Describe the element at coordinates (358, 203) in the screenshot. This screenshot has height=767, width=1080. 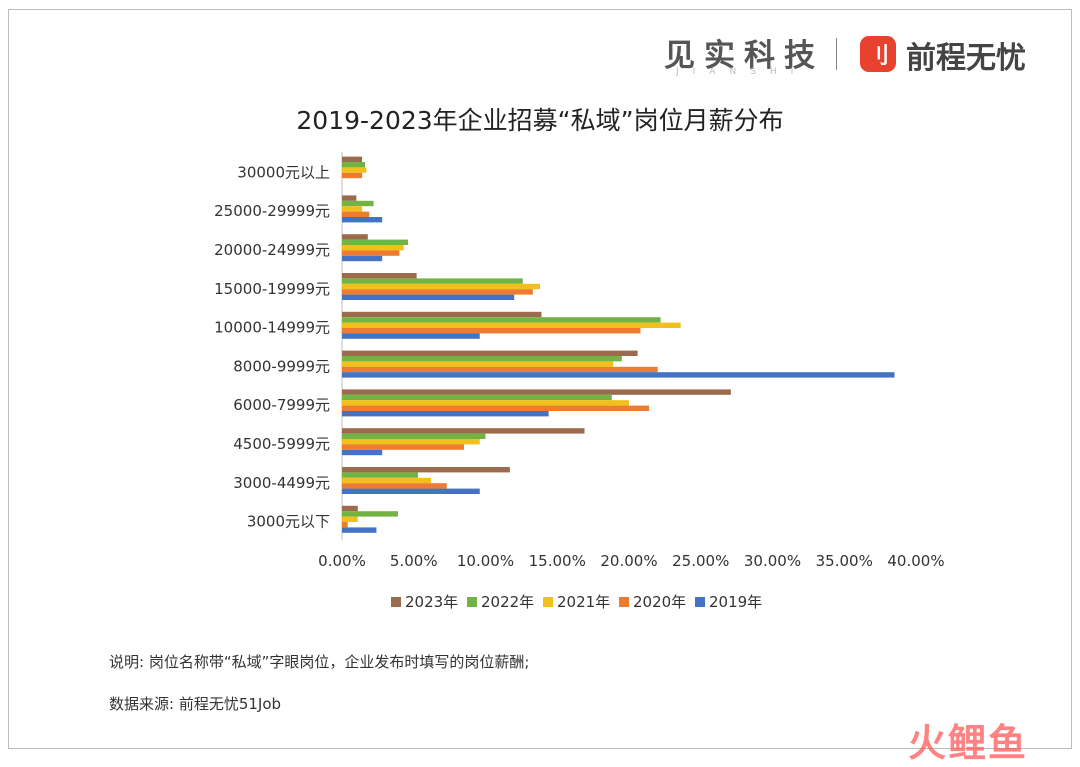
I see `bar-2022年-25000-29999元` at that location.